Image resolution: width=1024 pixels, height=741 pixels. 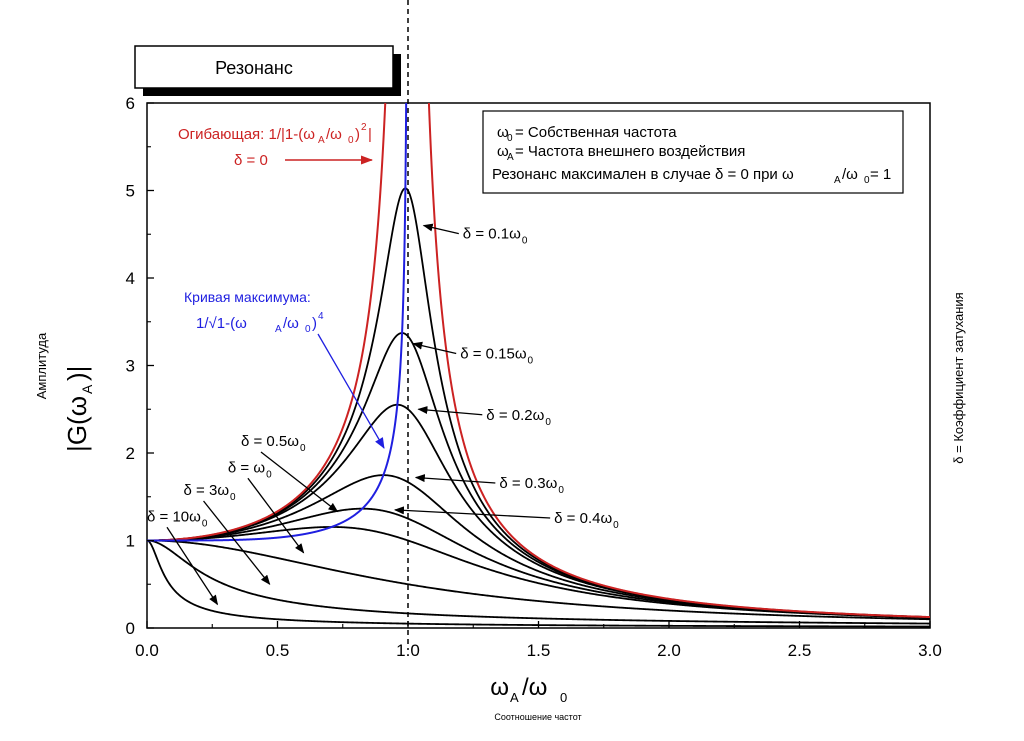 I want to click on legend-sub-1: 0, so click(x=510, y=138).